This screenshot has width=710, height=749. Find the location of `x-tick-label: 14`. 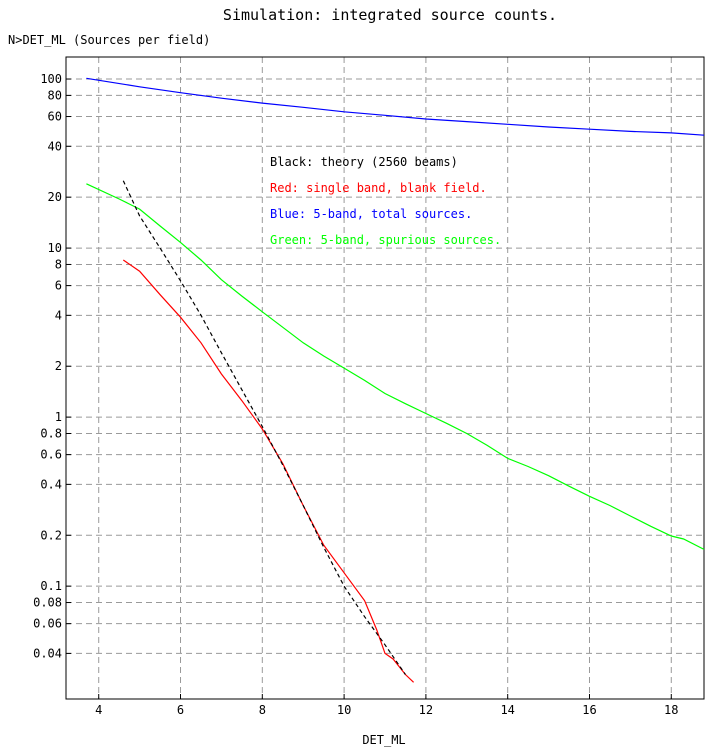

x-tick-label: 14 is located at coordinates (507, 710).